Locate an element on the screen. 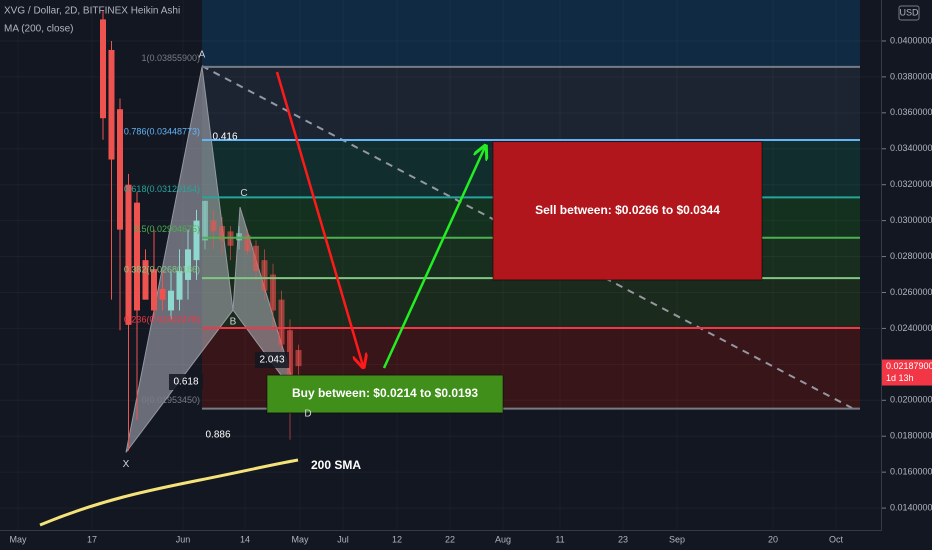 The image size is (932, 550). up-arrow is located at coordinates (433, 258).